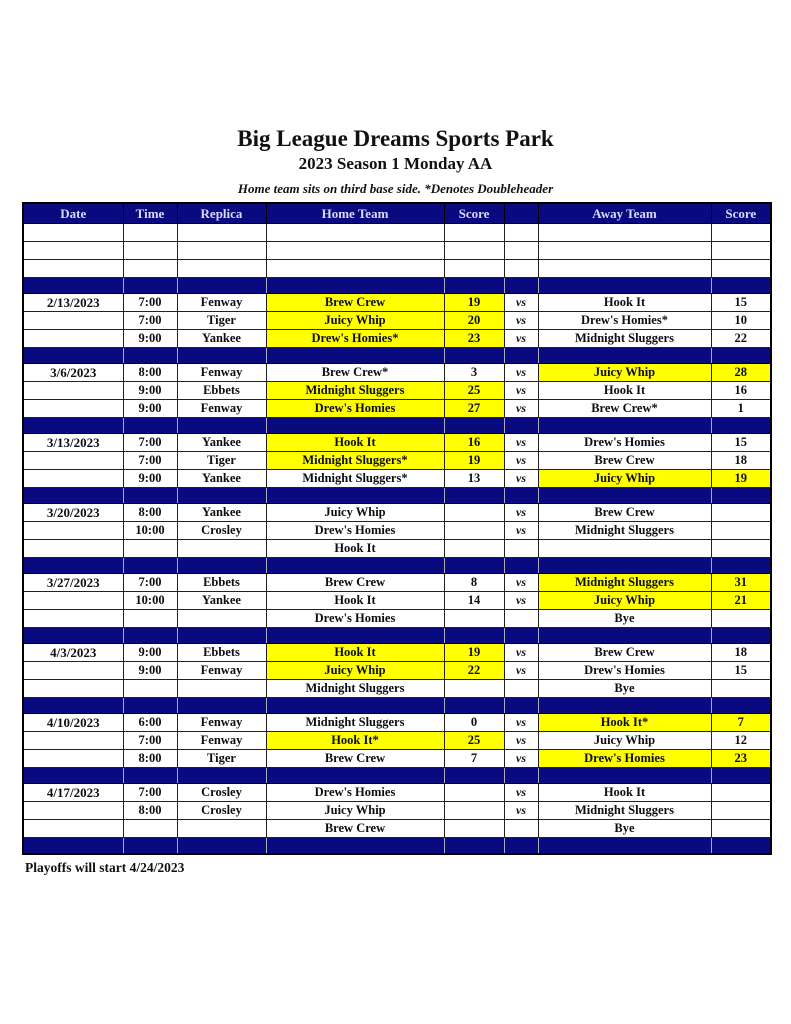 The width and height of the screenshot is (791, 1024). Describe the element at coordinates (355, 338) in the screenshot. I see `home-team-cell: Drew's Homies*` at that location.